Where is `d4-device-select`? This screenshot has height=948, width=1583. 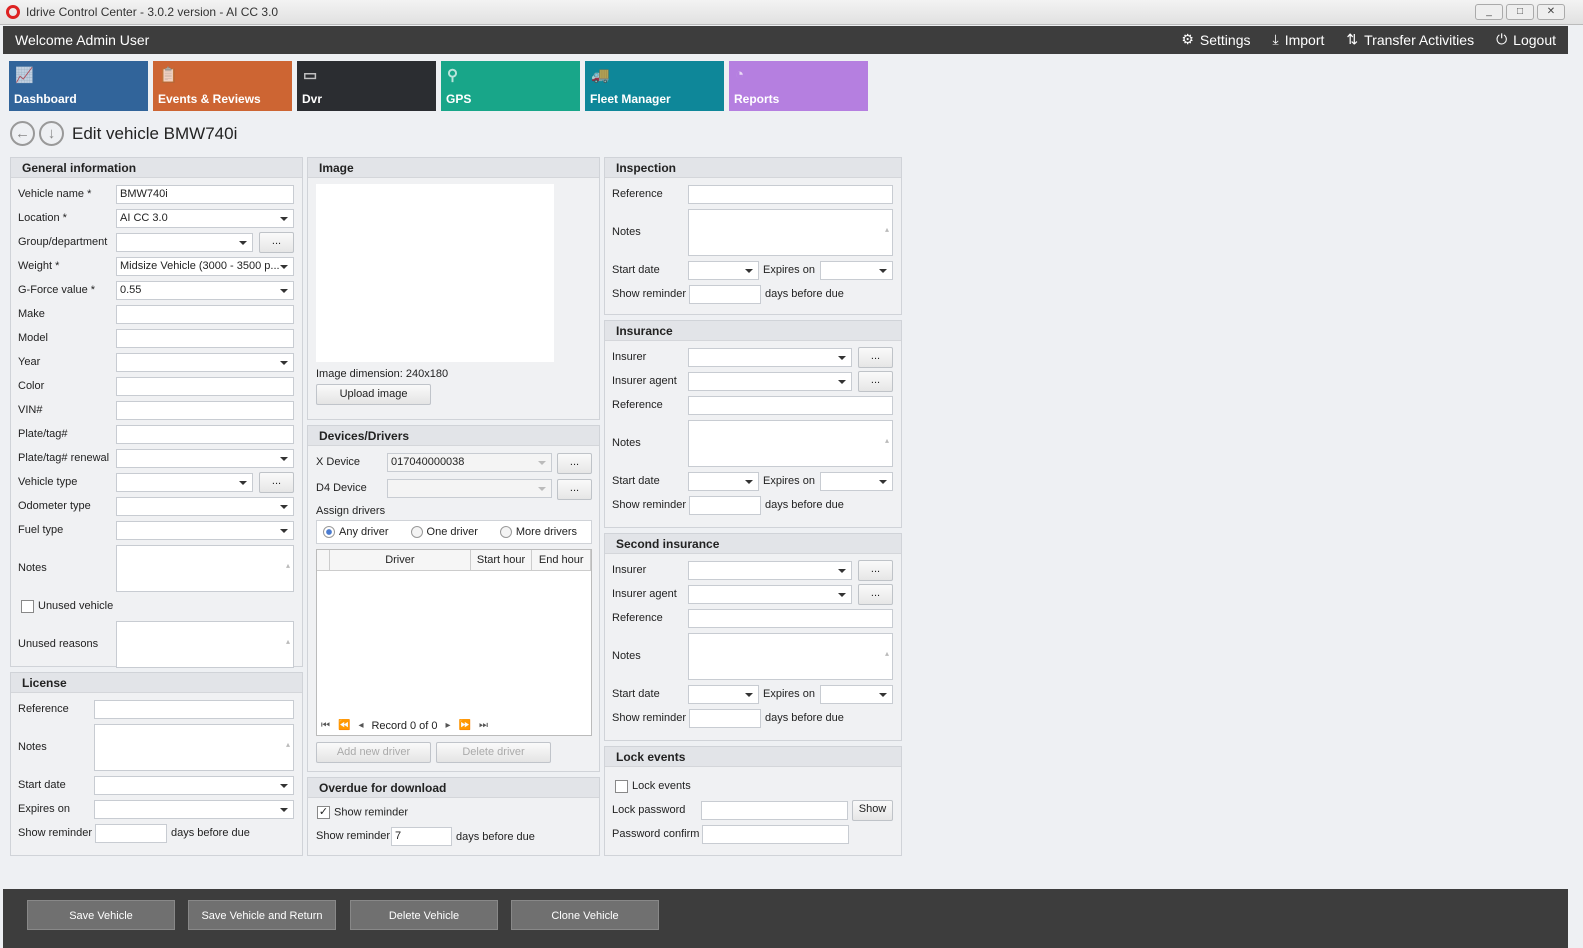 d4-device-select is located at coordinates (469, 488).